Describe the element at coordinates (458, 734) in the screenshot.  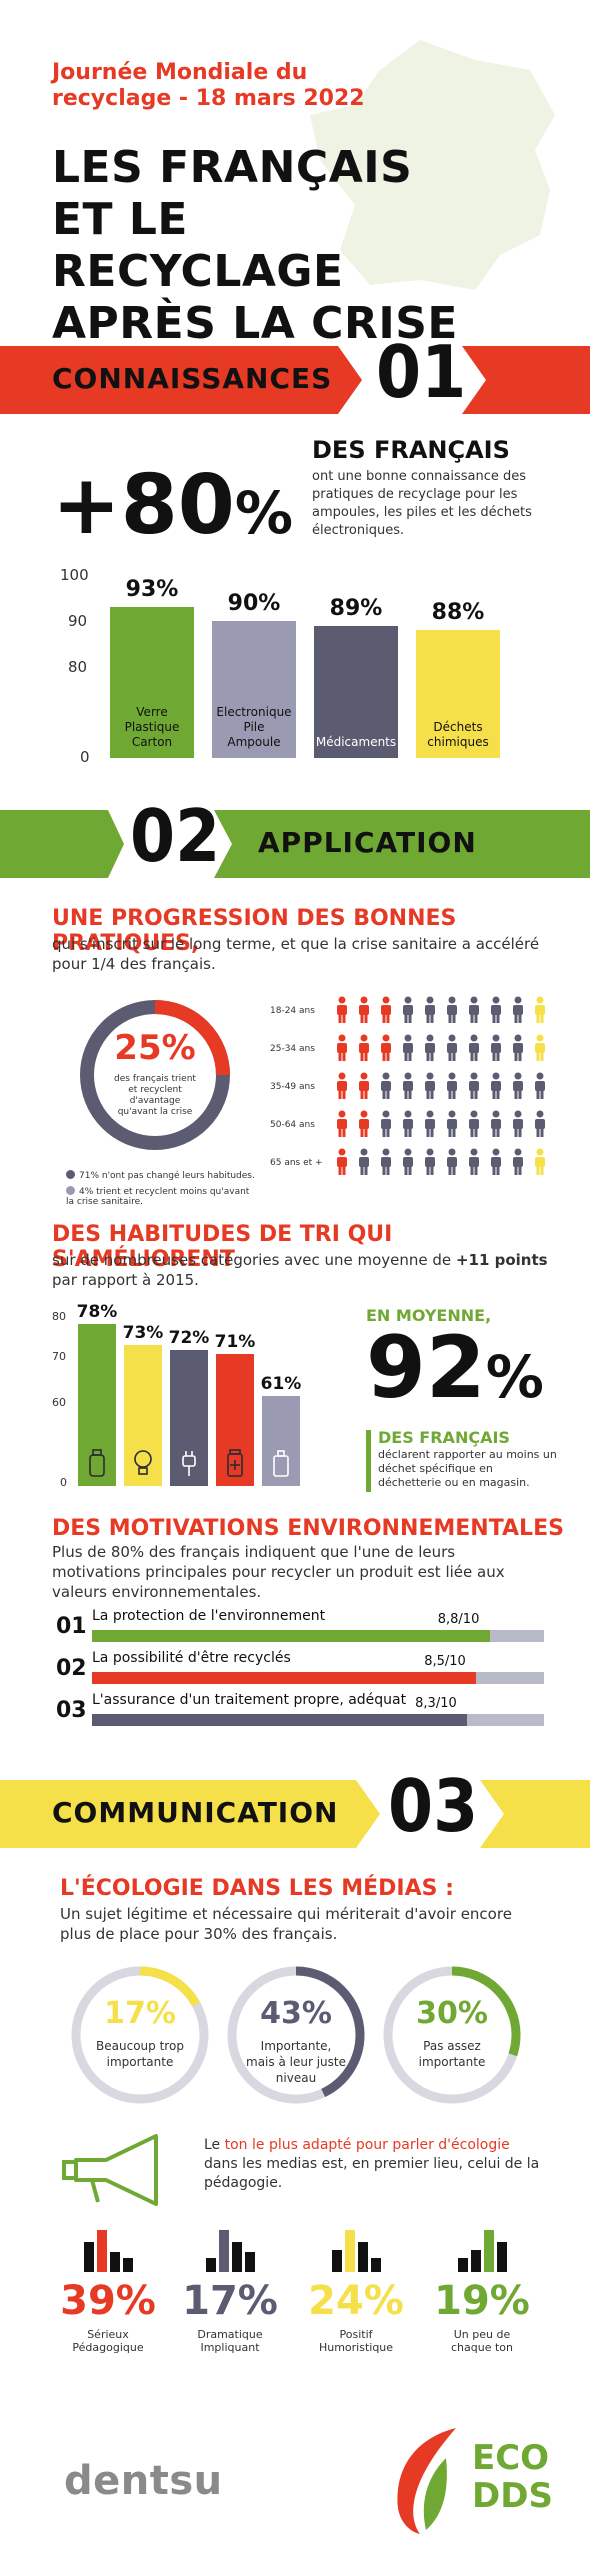
I see `bar-label-4: Déchets chimiques` at that location.